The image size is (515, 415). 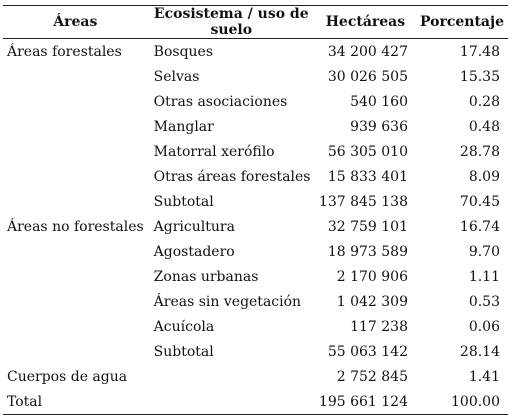 I want to click on cell-percent: 1.11, so click(x=484, y=276).